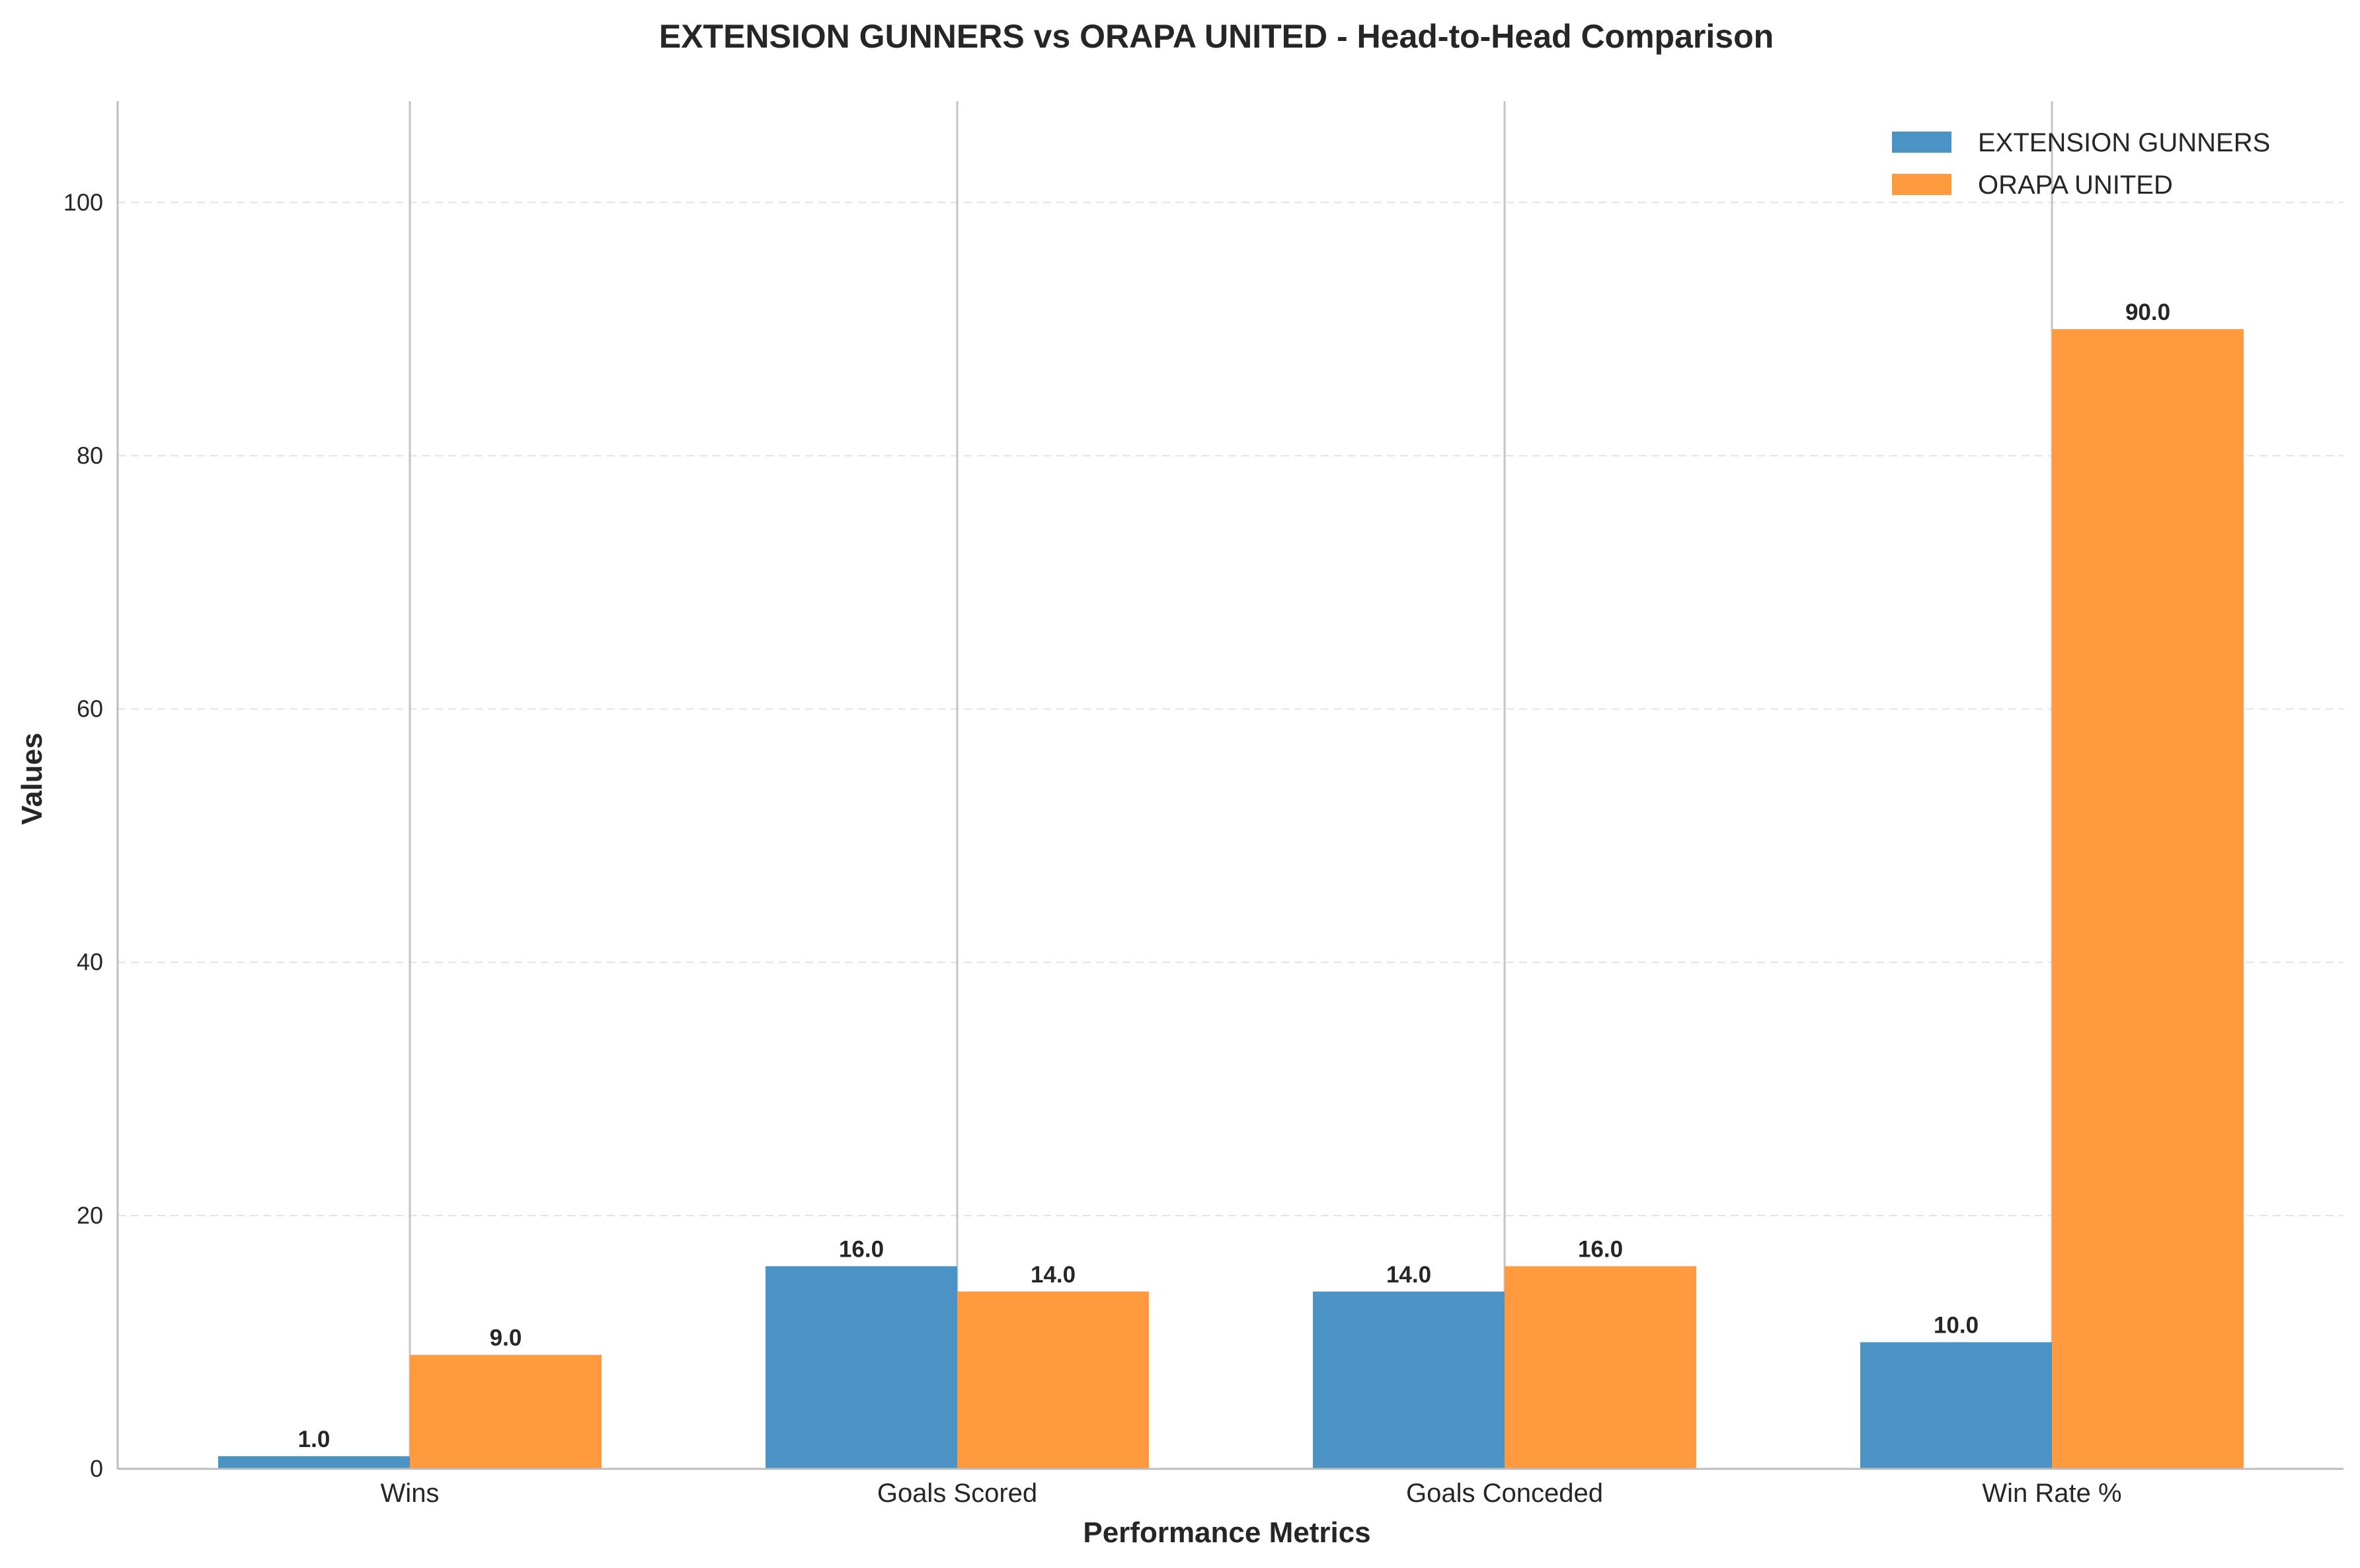 This screenshot has width=2360, height=1568. What do you see at coordinates (2124, 142) in the screenshot?
I see `legend-label: EXTENSION GUNNERS` at bounding box center [2124, 142].